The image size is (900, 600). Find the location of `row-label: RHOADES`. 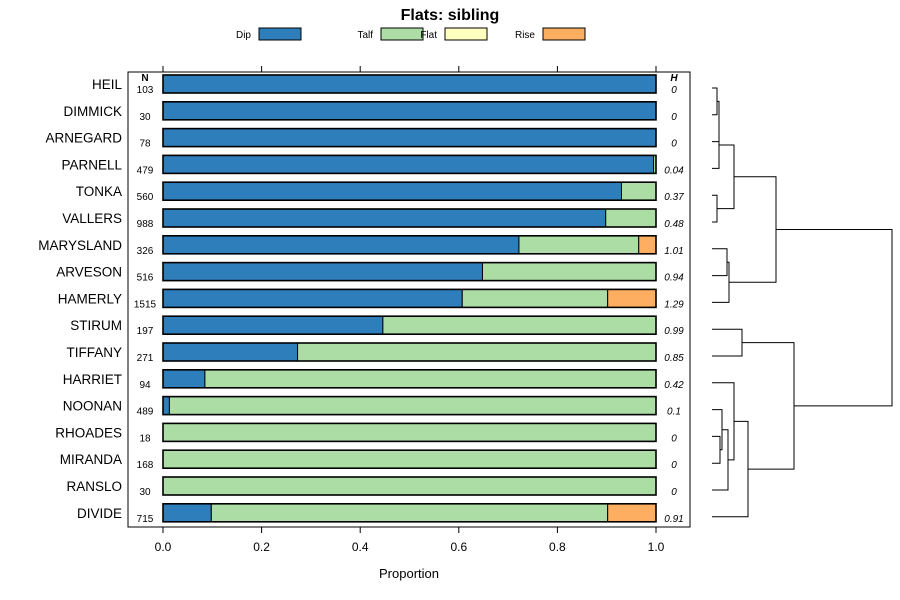

row-label: RHOADES is located at coordinates (88, 432).